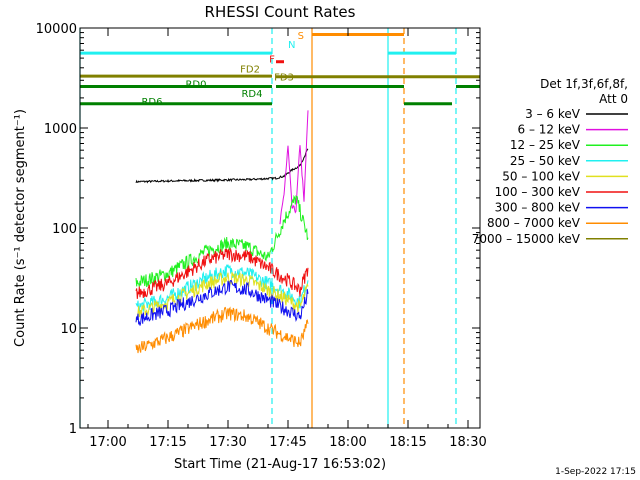 The width and height of the screenshot is (640, 480). I want to click on legend-label: 800 – 7000 keV, so click(534, 223).